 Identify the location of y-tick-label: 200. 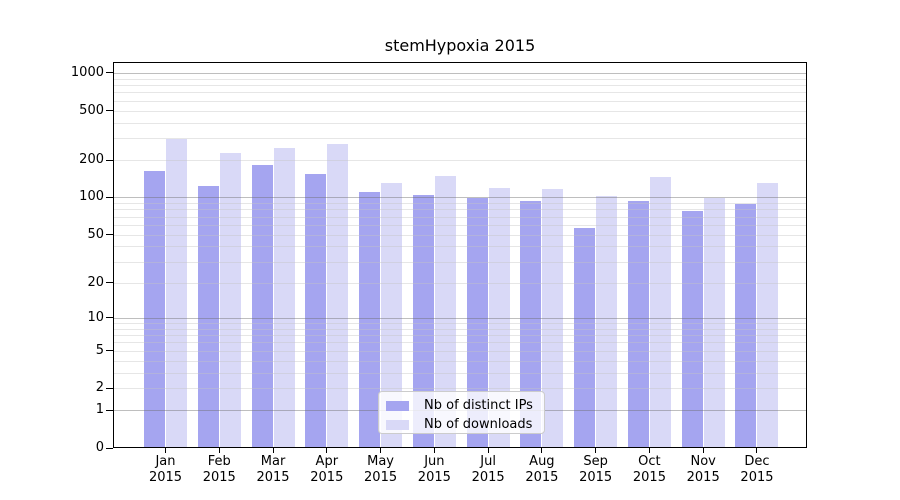
(91, 160).